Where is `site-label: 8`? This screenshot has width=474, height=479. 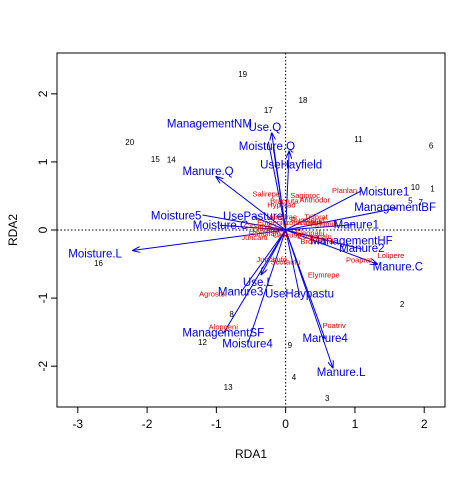
site-label: 8 is located at coordinates (231, 314).